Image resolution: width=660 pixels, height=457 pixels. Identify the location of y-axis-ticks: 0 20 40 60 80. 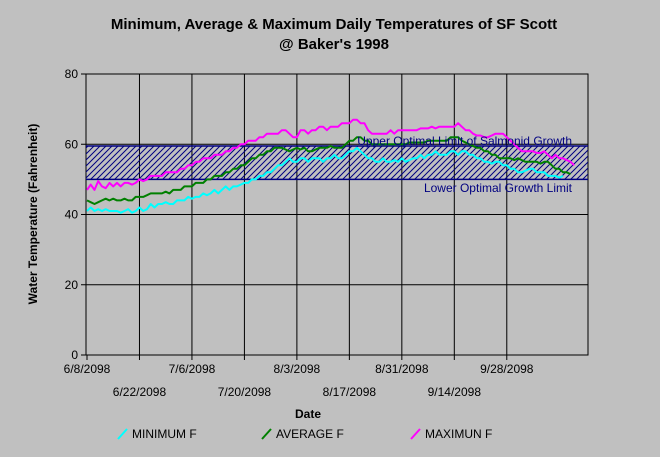
(75, 214).